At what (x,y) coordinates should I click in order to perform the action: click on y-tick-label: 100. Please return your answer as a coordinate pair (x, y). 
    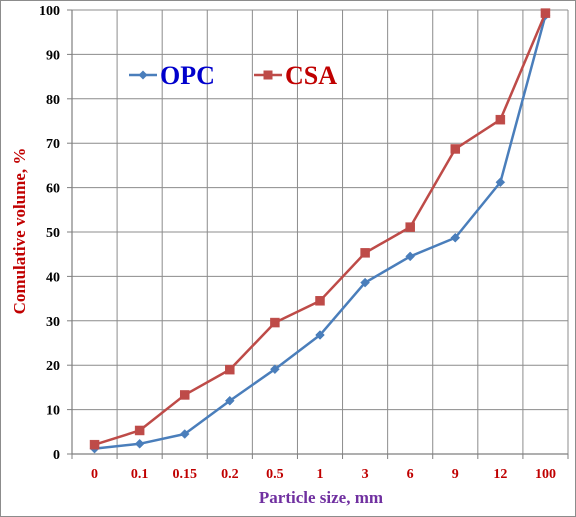
    Looking at the image, I should click on (49, 11).